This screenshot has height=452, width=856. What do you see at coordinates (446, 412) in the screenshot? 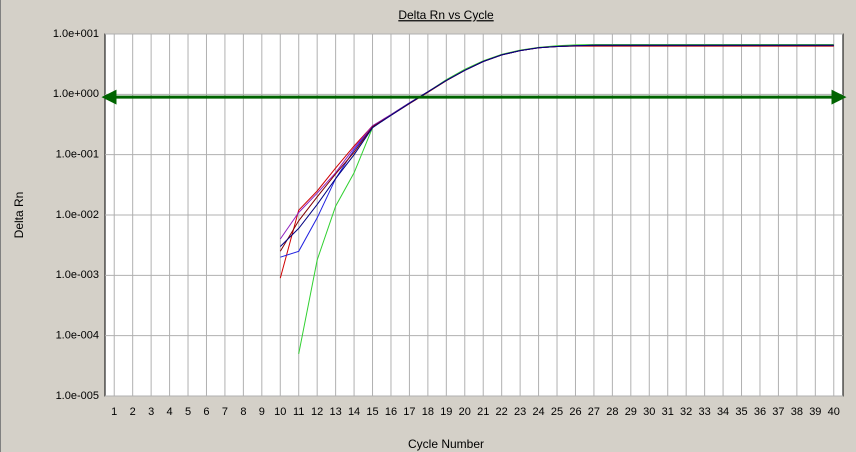
I see `x-tick-label: 19` at bounding box center [446, 412].